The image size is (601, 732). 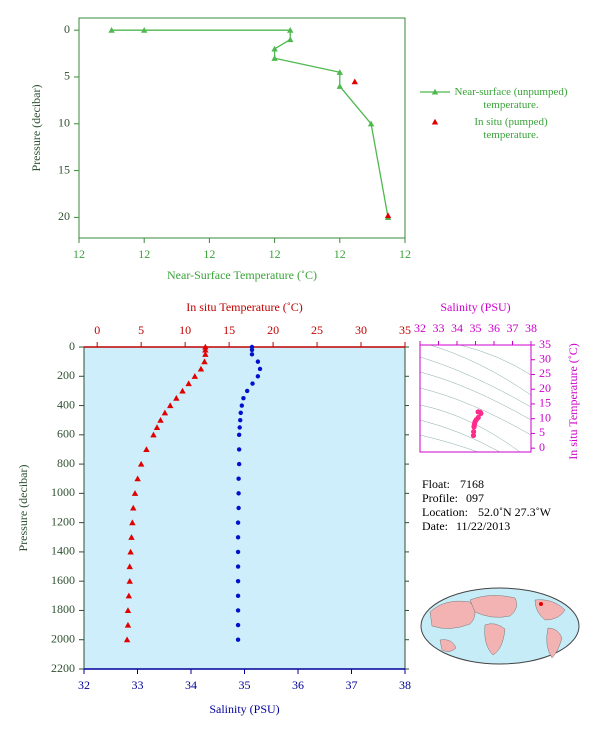 What do you see at coordinates (500, 626) in the screenshot?
I see `world-map` at bounding box center [500, 626].